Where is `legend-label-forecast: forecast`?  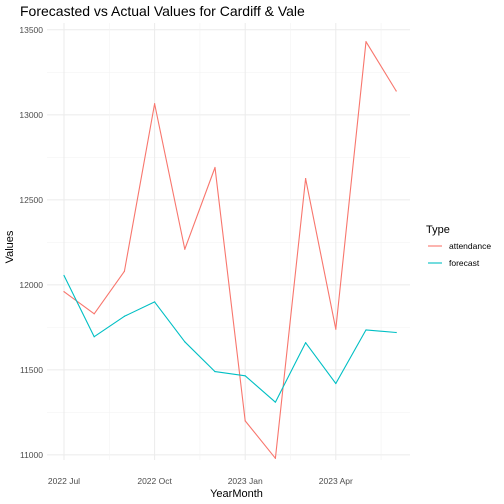 legend-label-forecast: forecast is located at coordinates (464, 263).